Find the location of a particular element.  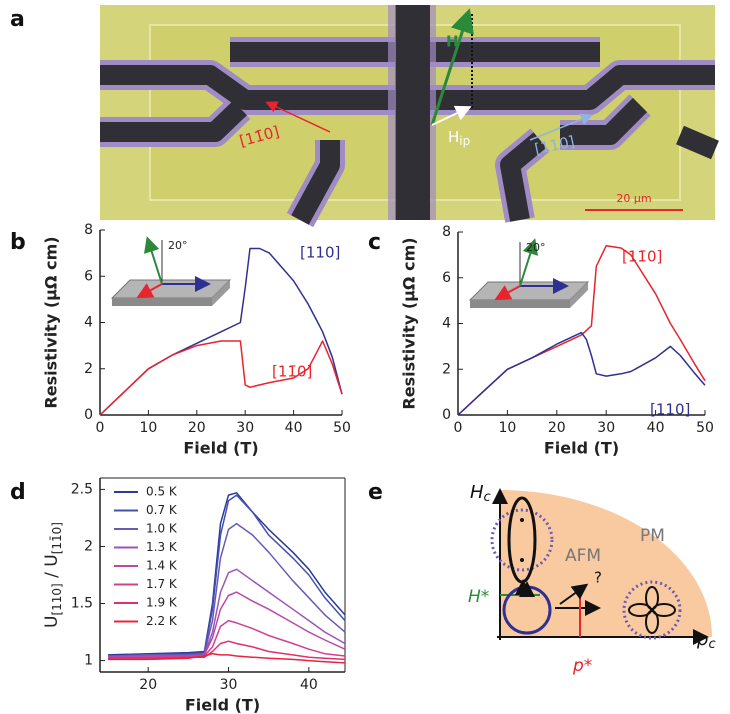

y-tick-label: 1 is located at coordinates (88, 661).